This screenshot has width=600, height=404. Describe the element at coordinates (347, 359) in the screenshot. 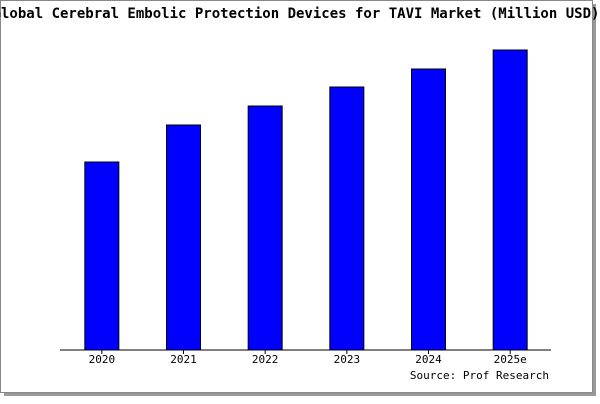

I see `x-tick-label: 2023` at that location.